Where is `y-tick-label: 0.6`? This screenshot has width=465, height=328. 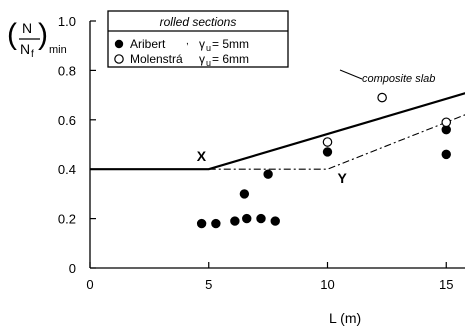 y-tick-label: 0.6 is located at coordinates (67, 120).